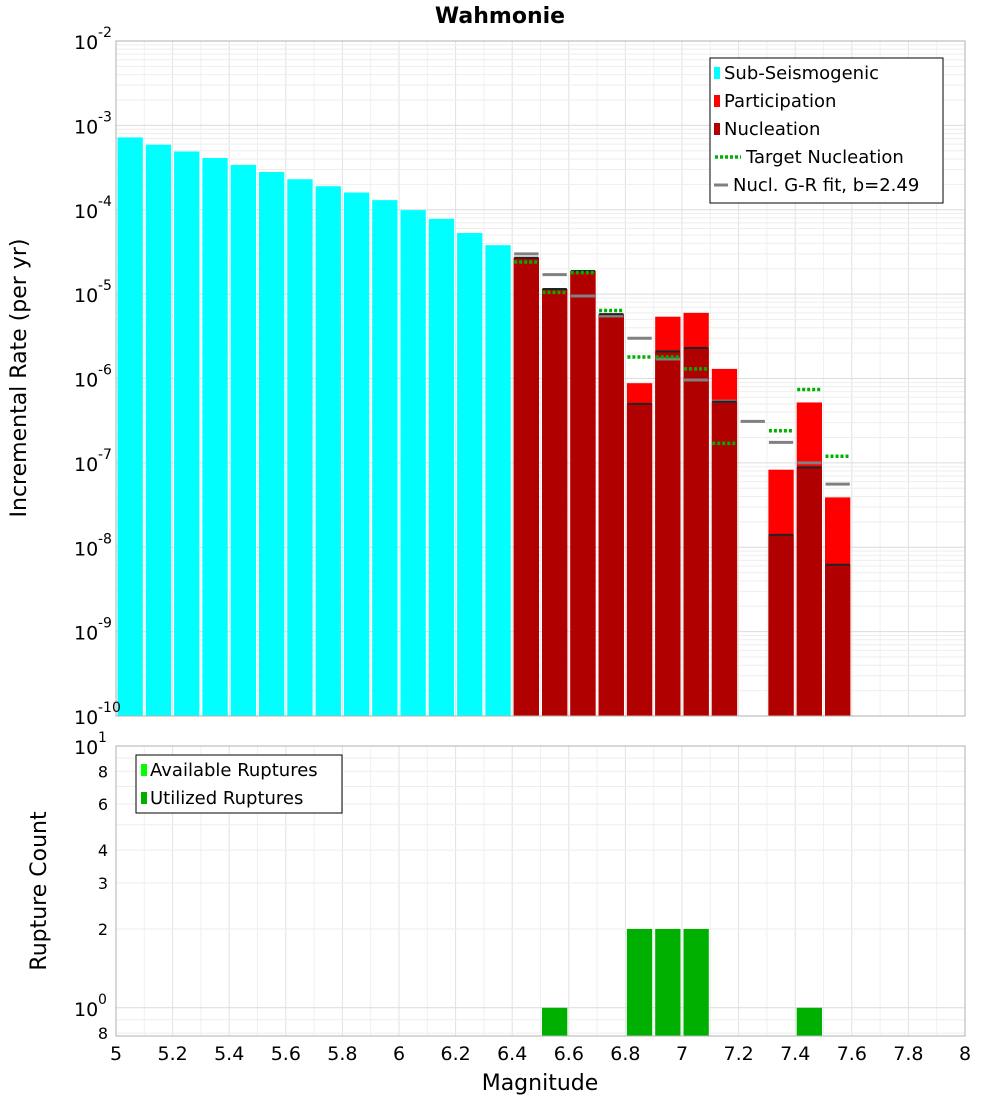  What do you see at coordinates (908, 1054) in the screenshot?
I see `x-tick-label: 7.8` at bounding box center [908, 1054].